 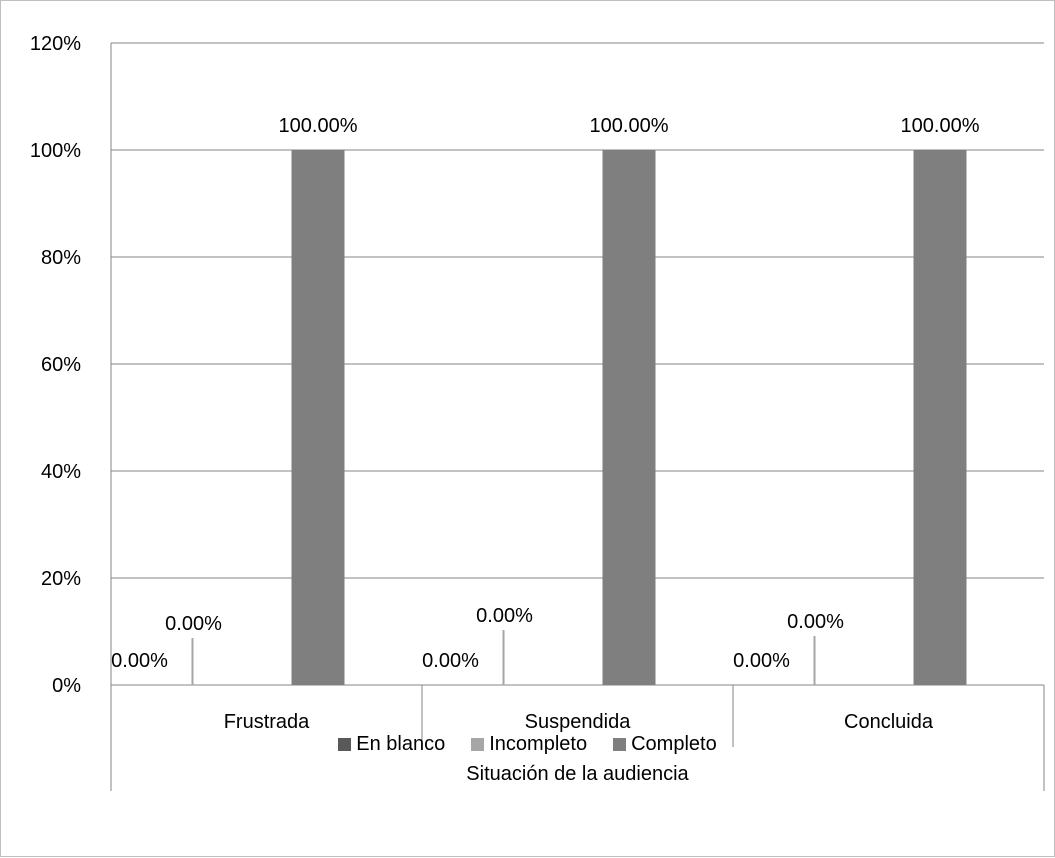 I want to click on legend: En blanco Incompleto Completo, so click(x=527, y=744).